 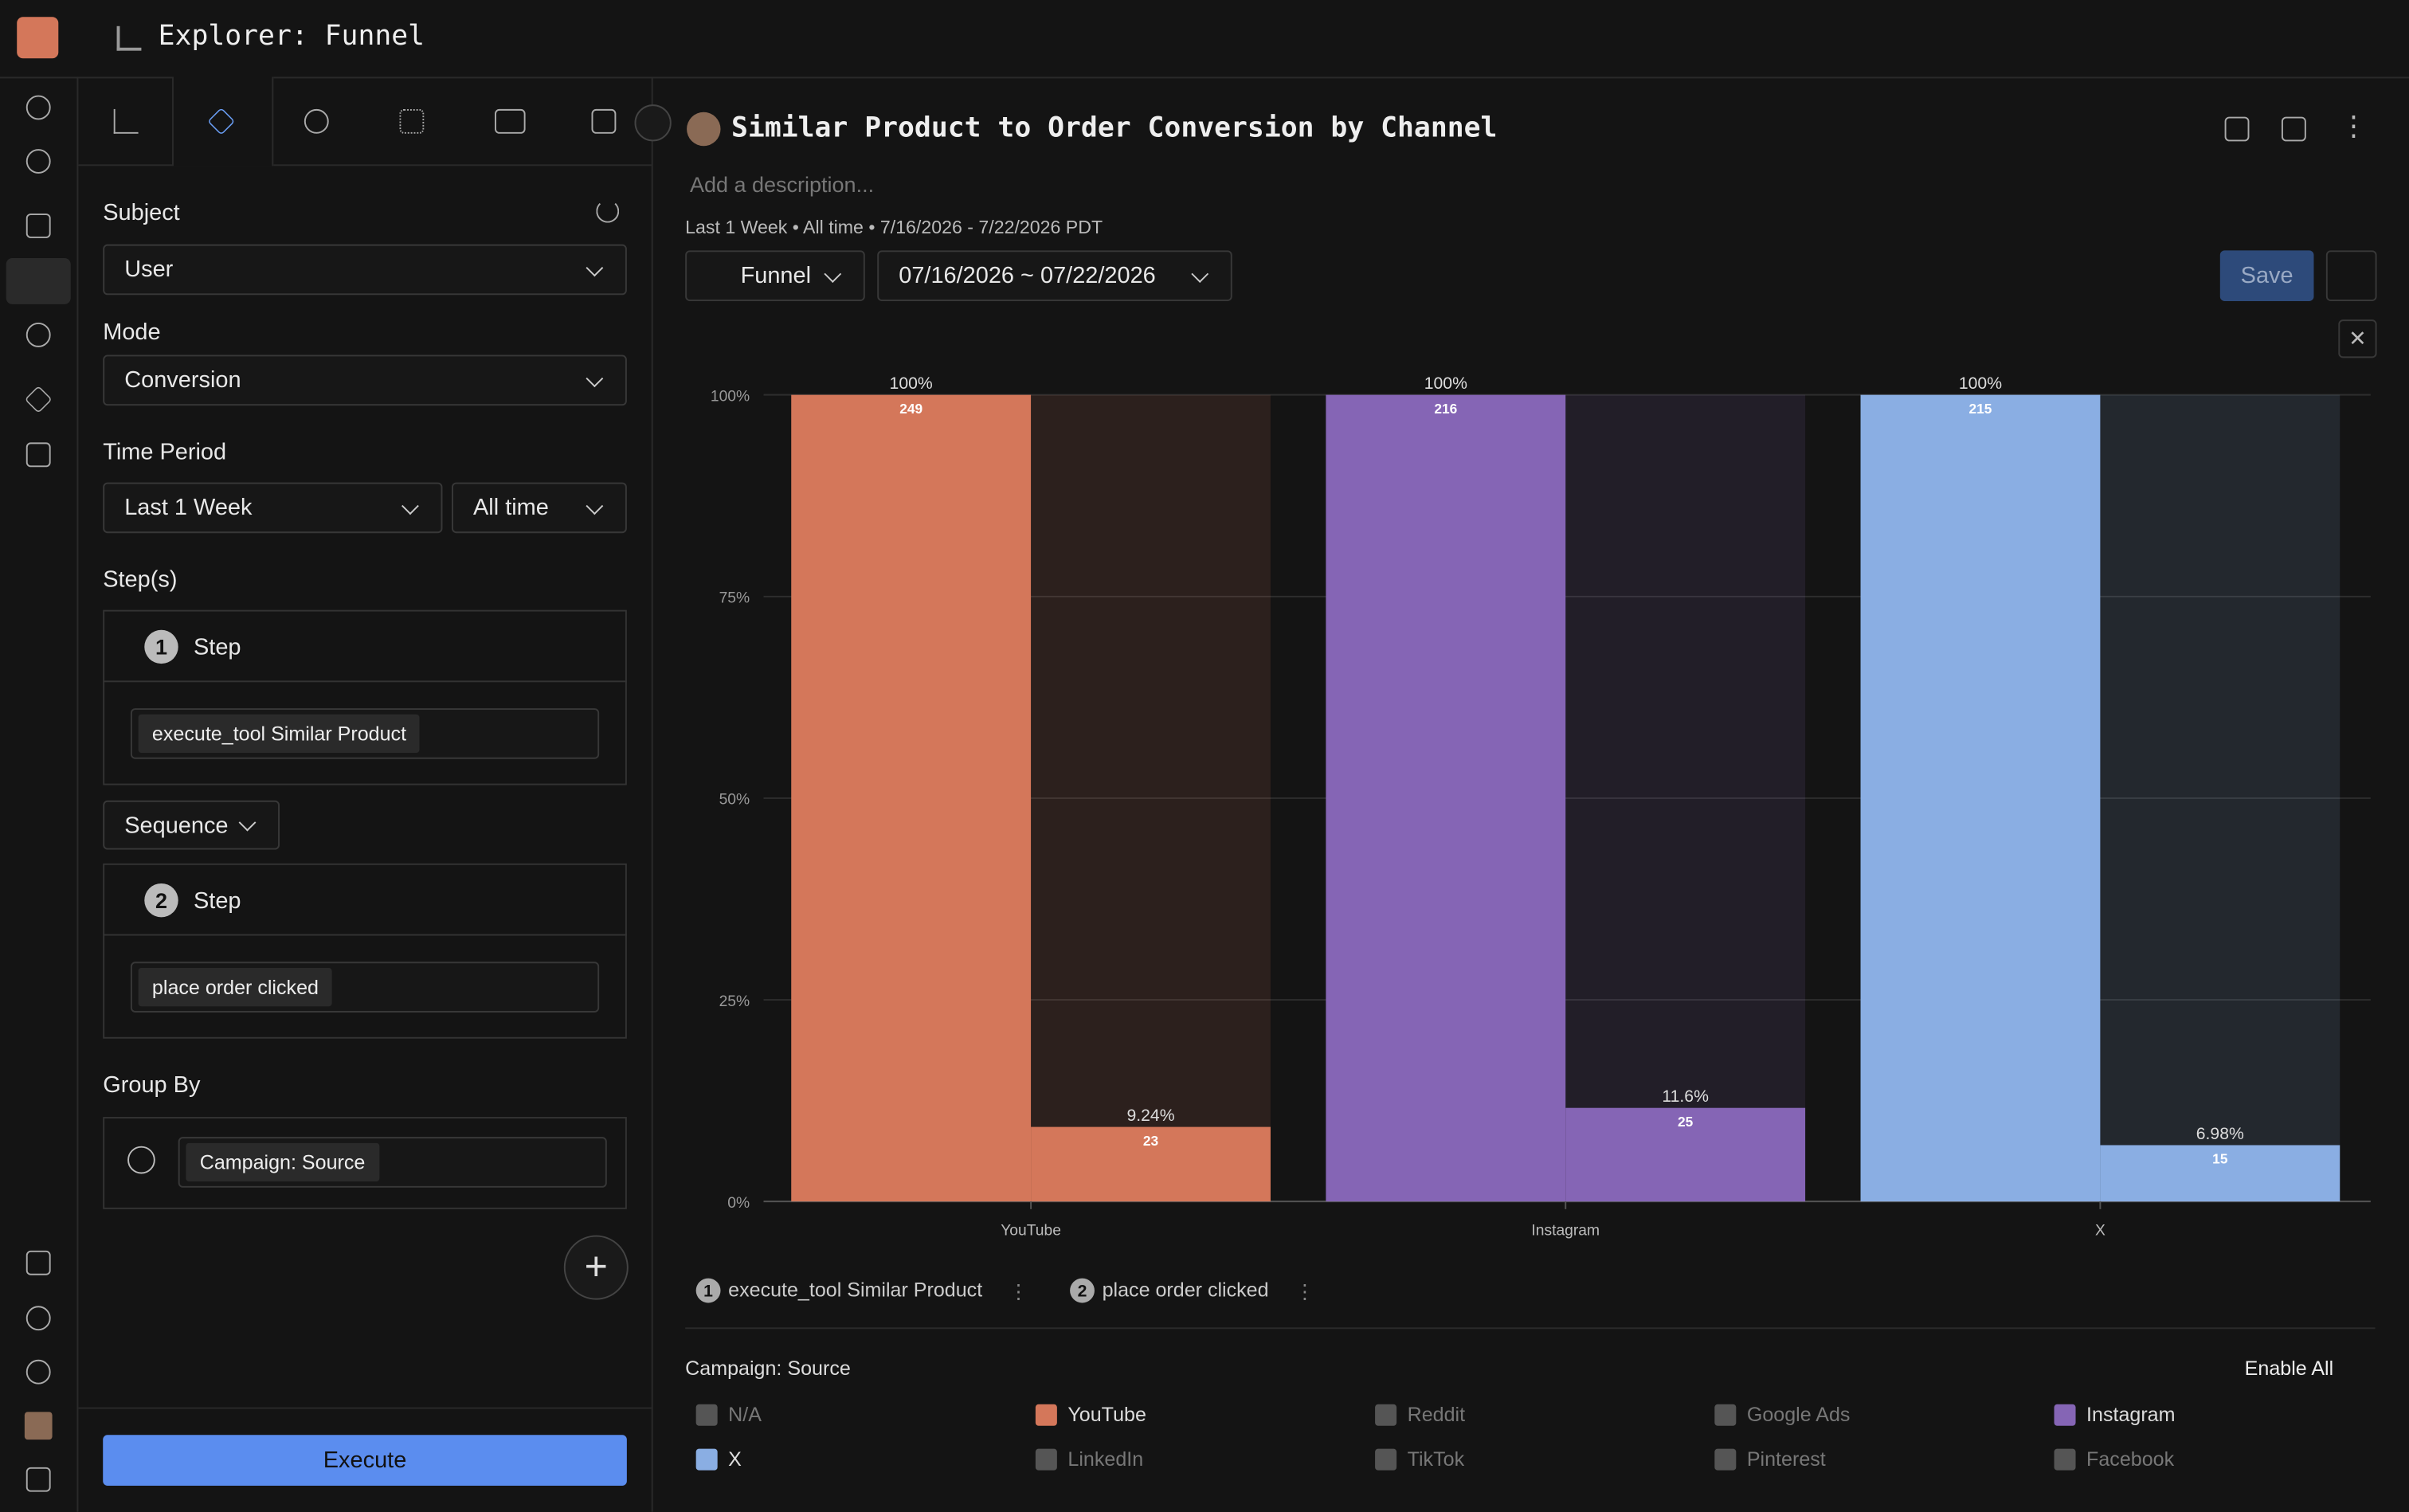 I want to click on tab-flows, so click(x=316, y=121).